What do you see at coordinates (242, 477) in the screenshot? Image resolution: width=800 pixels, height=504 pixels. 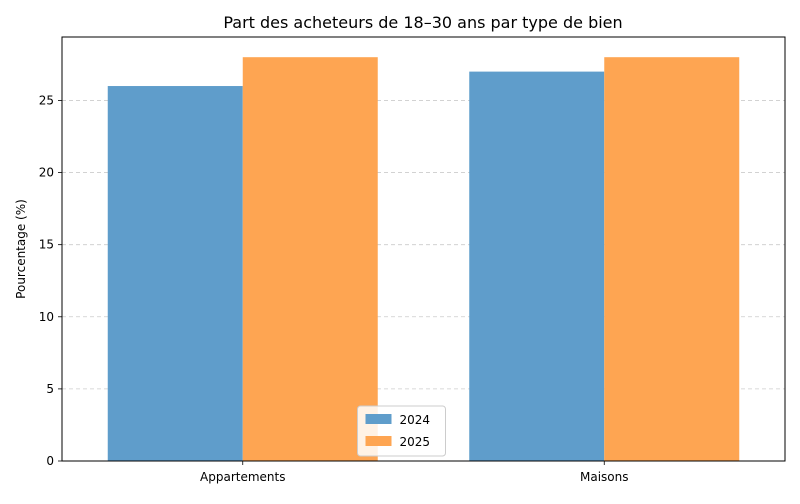 I see `x-tick-label: Appartements` at bounding box center [242, 477].